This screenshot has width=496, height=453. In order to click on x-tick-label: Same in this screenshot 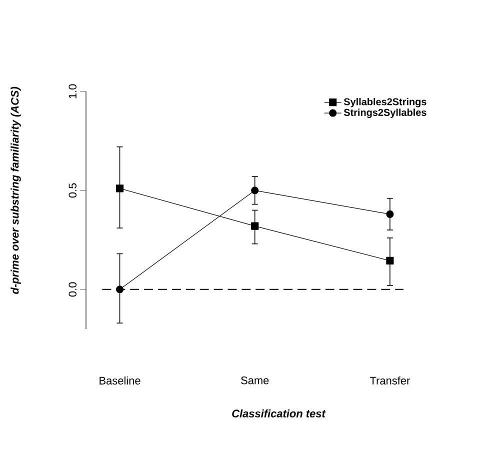, I will do `click(255, 380)`.